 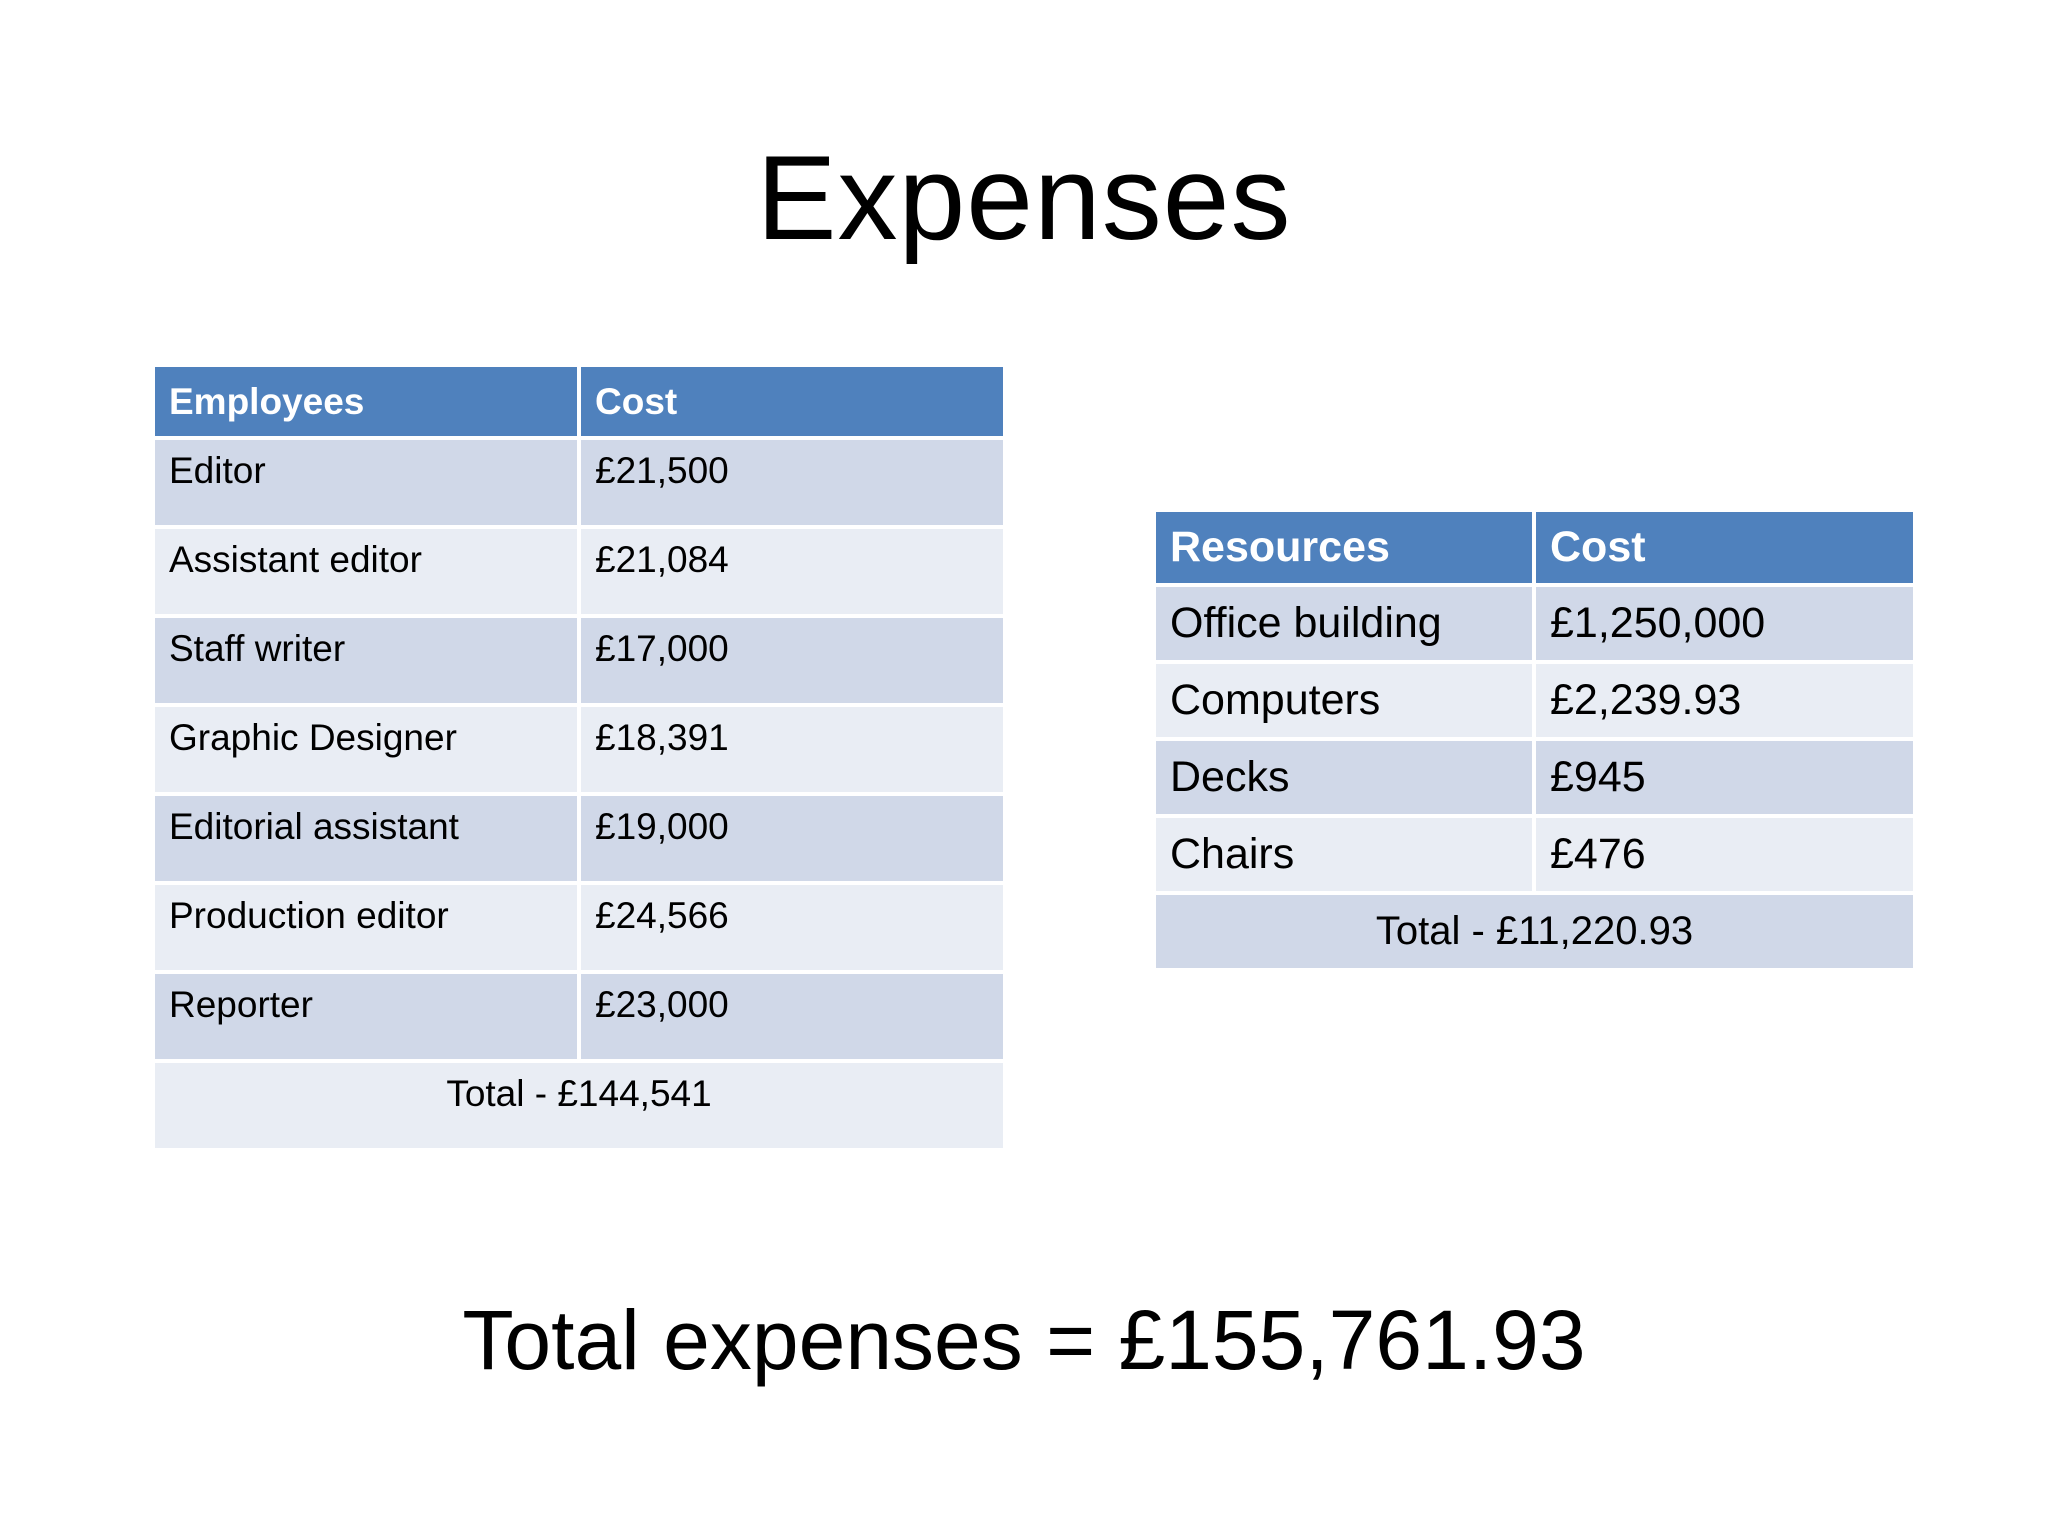 I want to click on employee-name-cell: Production editor, so click(x=366, y=927).